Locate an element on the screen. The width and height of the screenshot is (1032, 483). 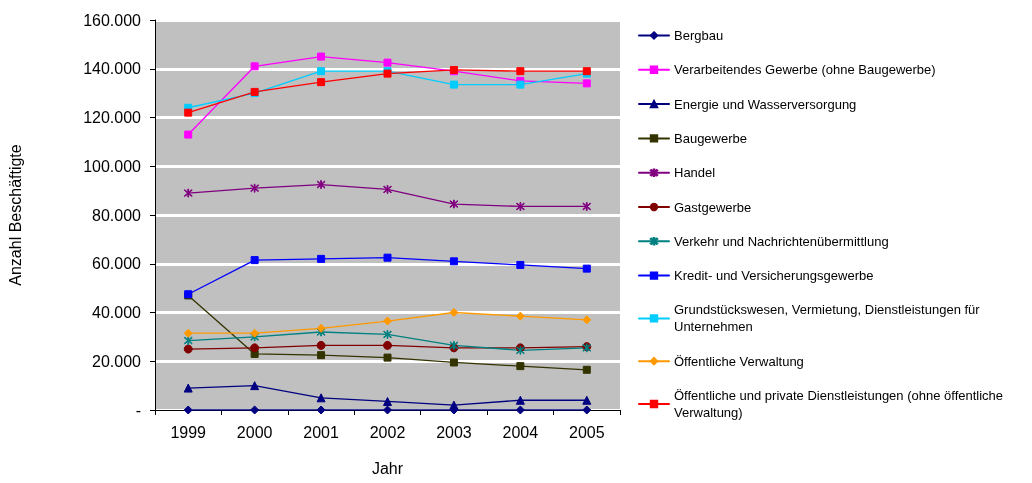
y-tick-label: - is located at coordinates (138, 410).